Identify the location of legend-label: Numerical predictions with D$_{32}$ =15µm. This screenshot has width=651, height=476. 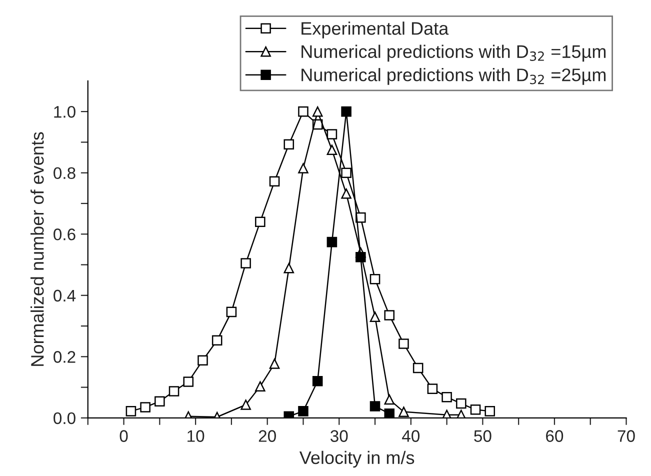
(454, 53).